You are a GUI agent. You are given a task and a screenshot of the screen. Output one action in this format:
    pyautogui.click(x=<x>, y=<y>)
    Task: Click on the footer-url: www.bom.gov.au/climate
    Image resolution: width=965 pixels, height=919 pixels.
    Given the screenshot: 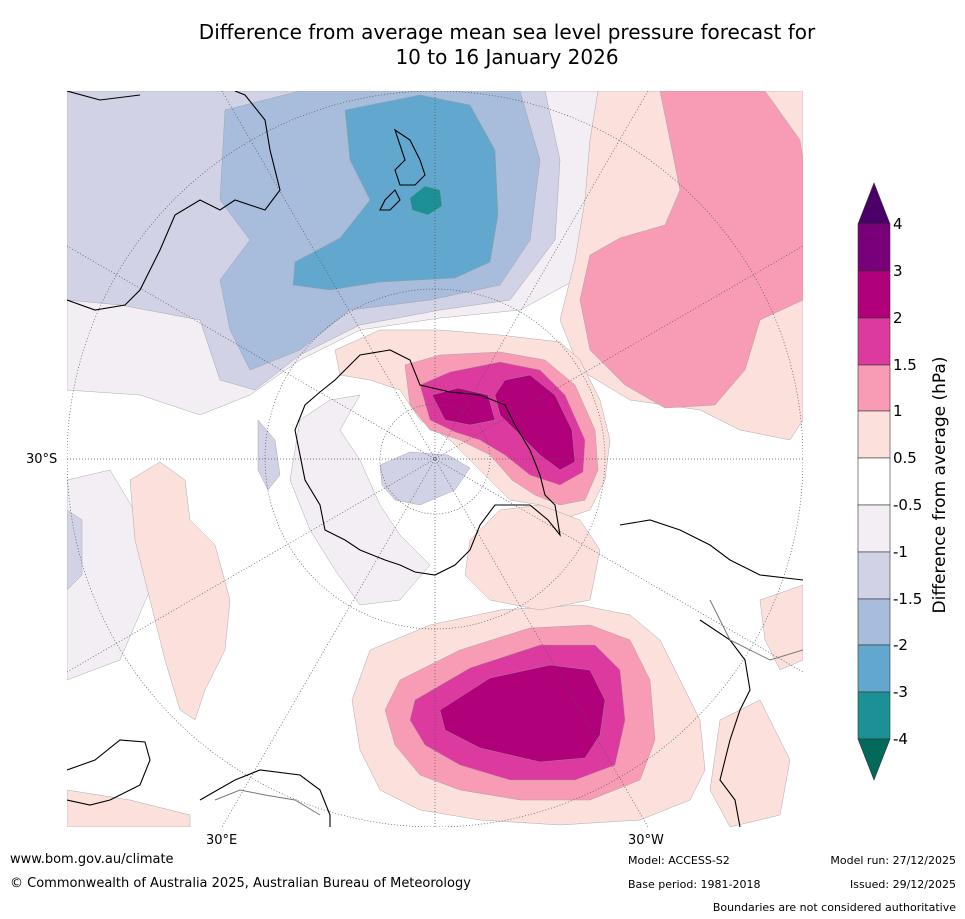 What is the action you would take?
    pyautogui.click(x=92, y=859)
    